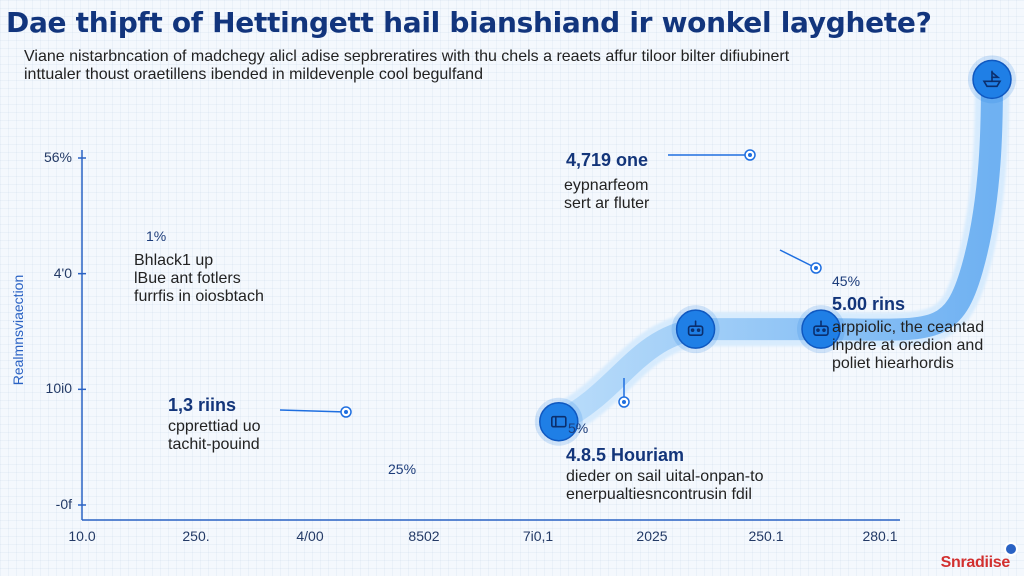 The width and height of the screenshot is (1024, 576). I want to click on annotation-left-line: furrfis in oiosbtach, so click(199, 296).